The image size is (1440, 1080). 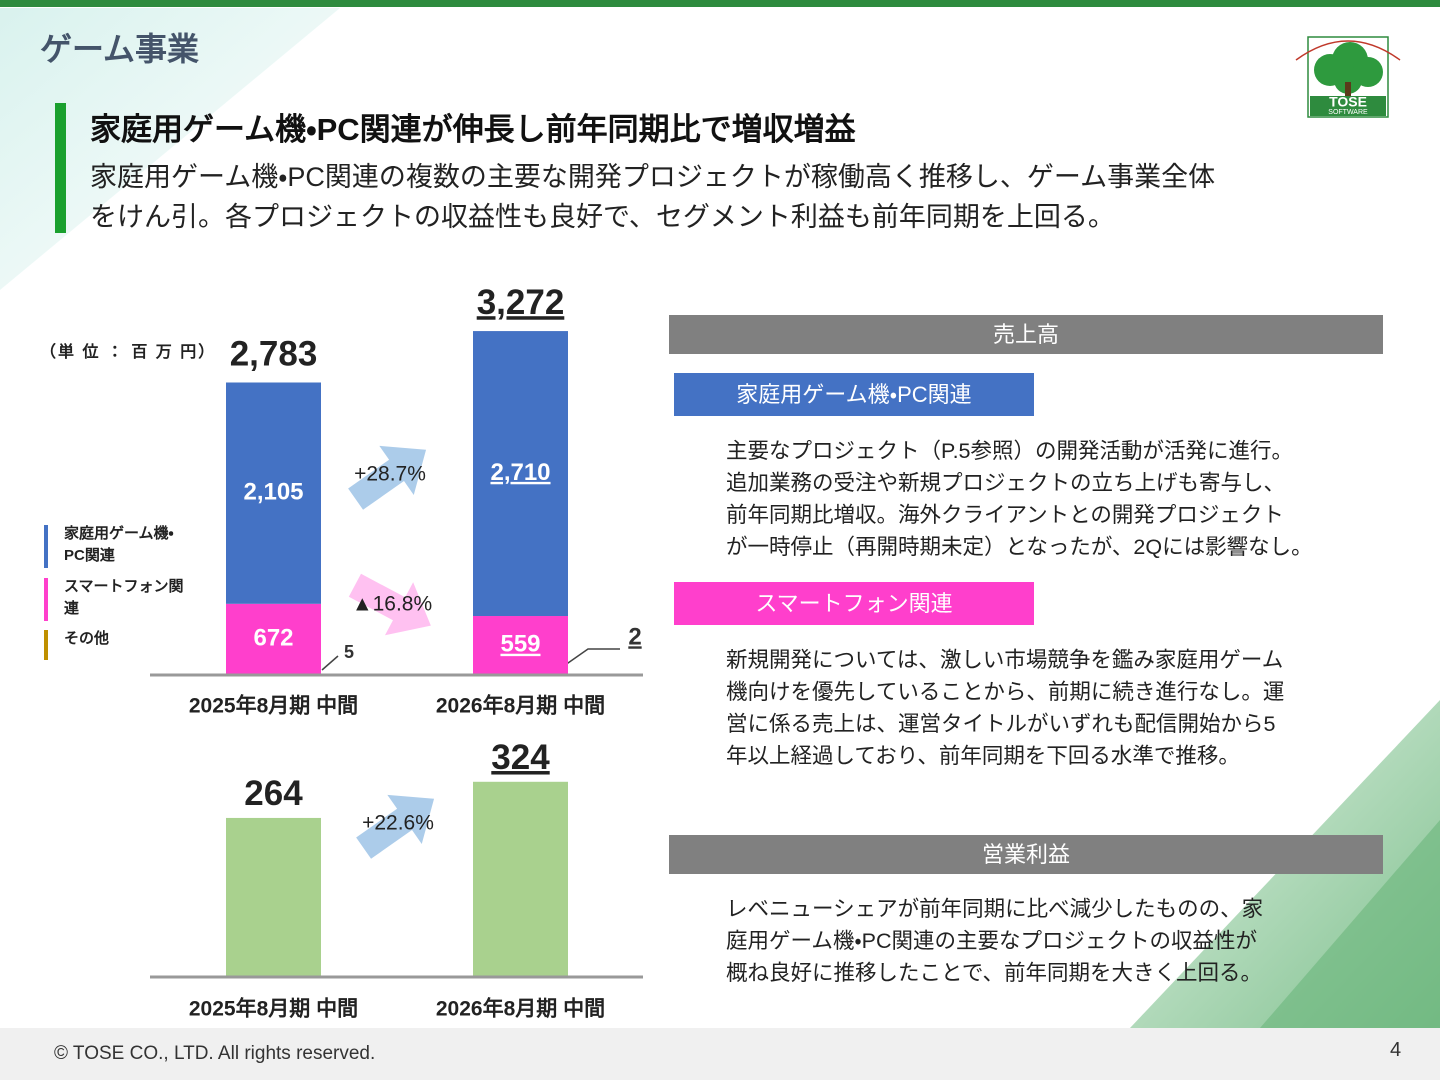 I want to click on logo-sub: SOFTWARE, so click(x=1348, y=112).